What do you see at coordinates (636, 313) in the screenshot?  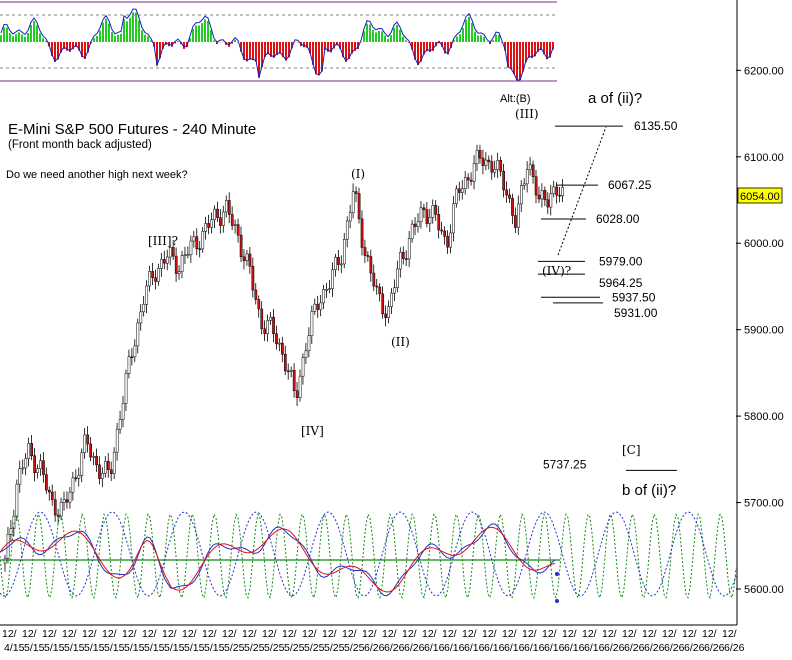 I see `price-level-label: 5931.00` at bounding box center [636, 313].